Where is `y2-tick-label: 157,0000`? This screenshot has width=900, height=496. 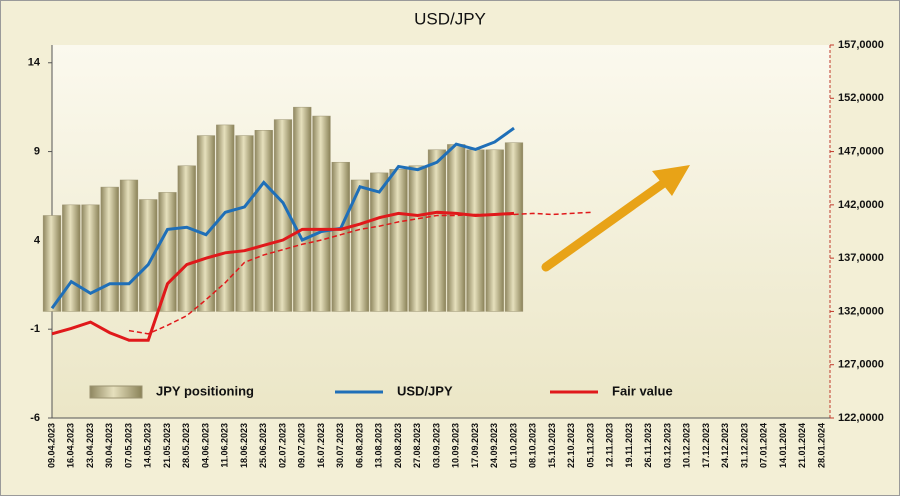
y2-tick-label: 157,0000 is located at coordinates (861, 45).